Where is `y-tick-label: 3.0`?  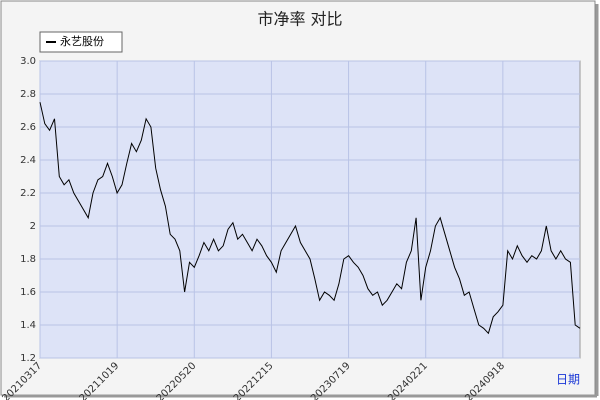 y-tick-label: 3.0 is located at coordinates (28, 61).